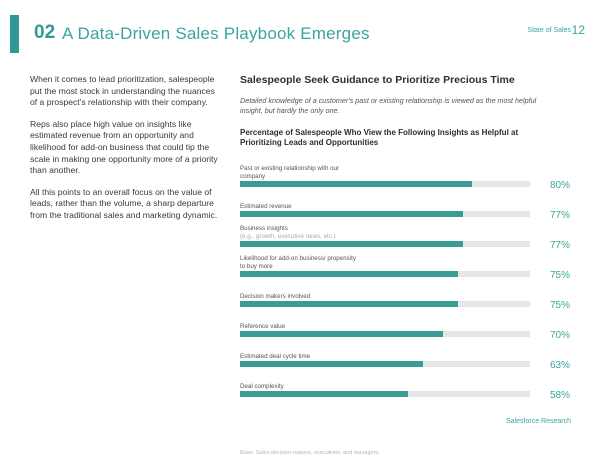 The image size is (600, 456). I want to click on accent-bar, so click(14, 34).